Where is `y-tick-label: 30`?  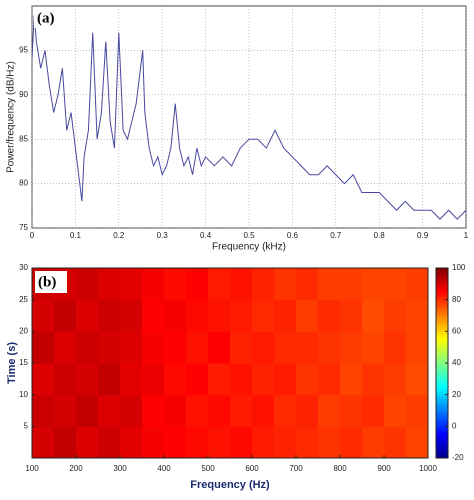
y-tick-label: 30 is located at coordinates (23, 267).